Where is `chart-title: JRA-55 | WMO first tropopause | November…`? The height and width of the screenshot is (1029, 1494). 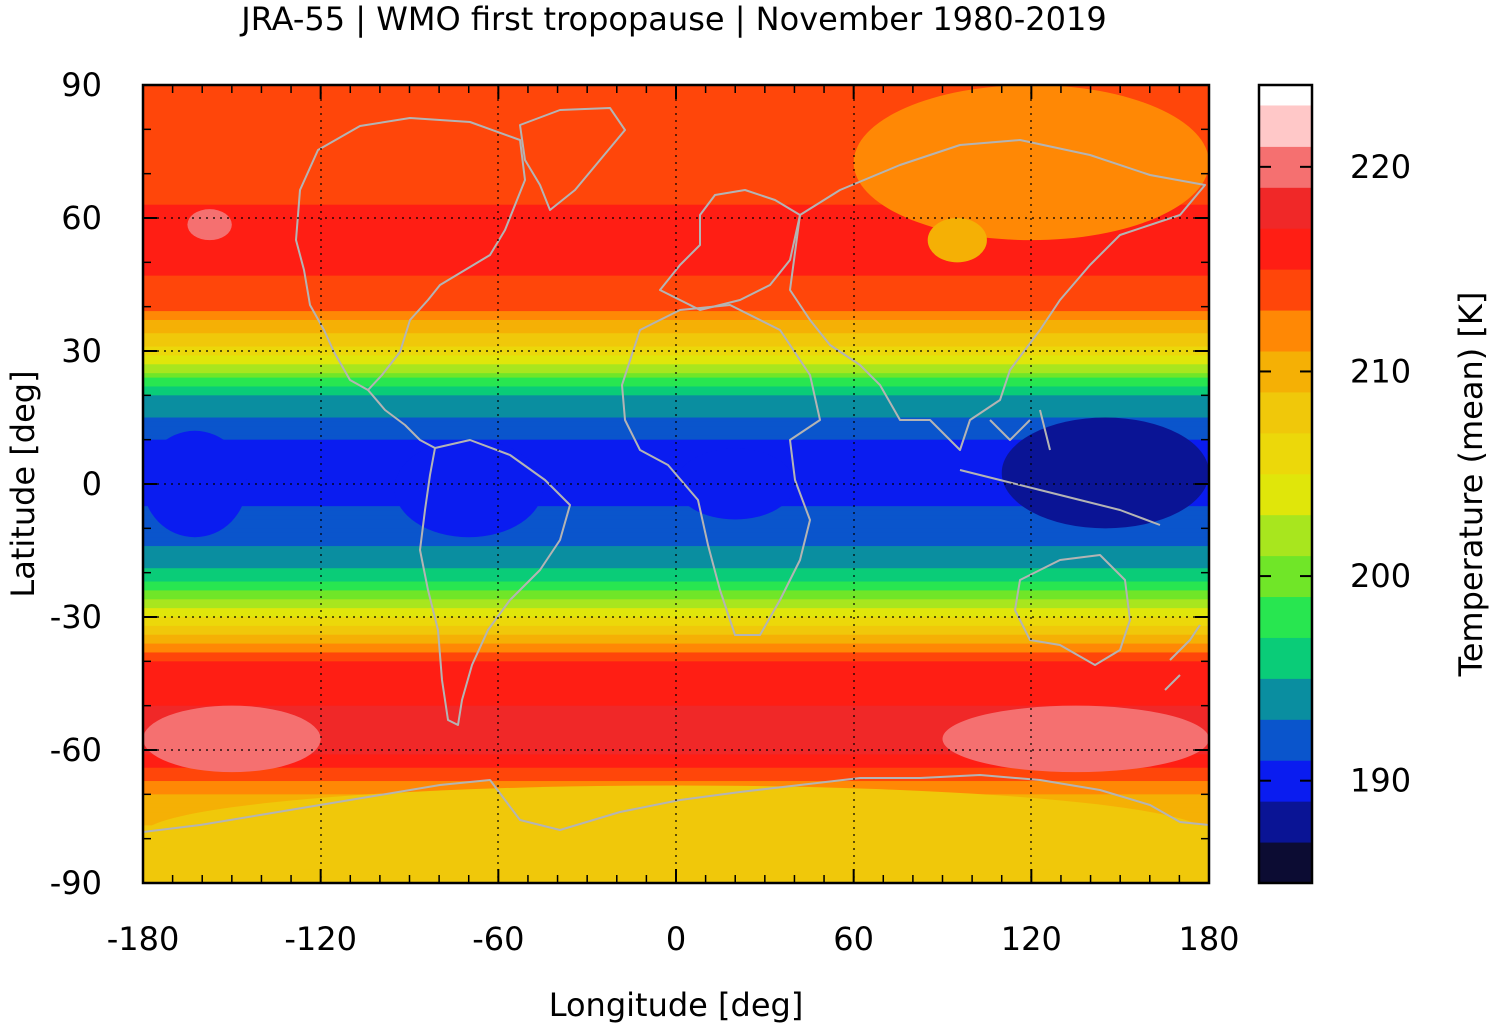 chart-title: JRA-55 | WMO first tropopause | November… is located at coordinates (672, 19).